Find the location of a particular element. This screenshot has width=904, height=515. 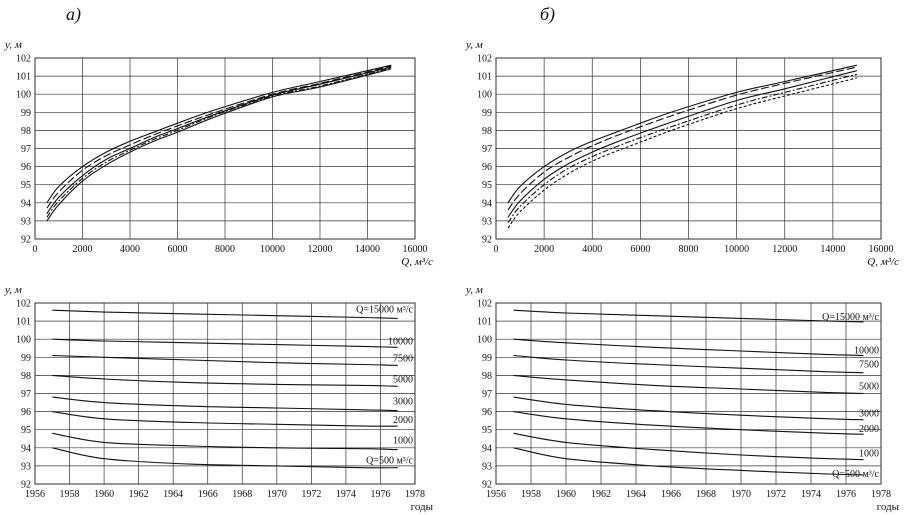

x-tick-label: 1978 is located at coordinates (415, 494).